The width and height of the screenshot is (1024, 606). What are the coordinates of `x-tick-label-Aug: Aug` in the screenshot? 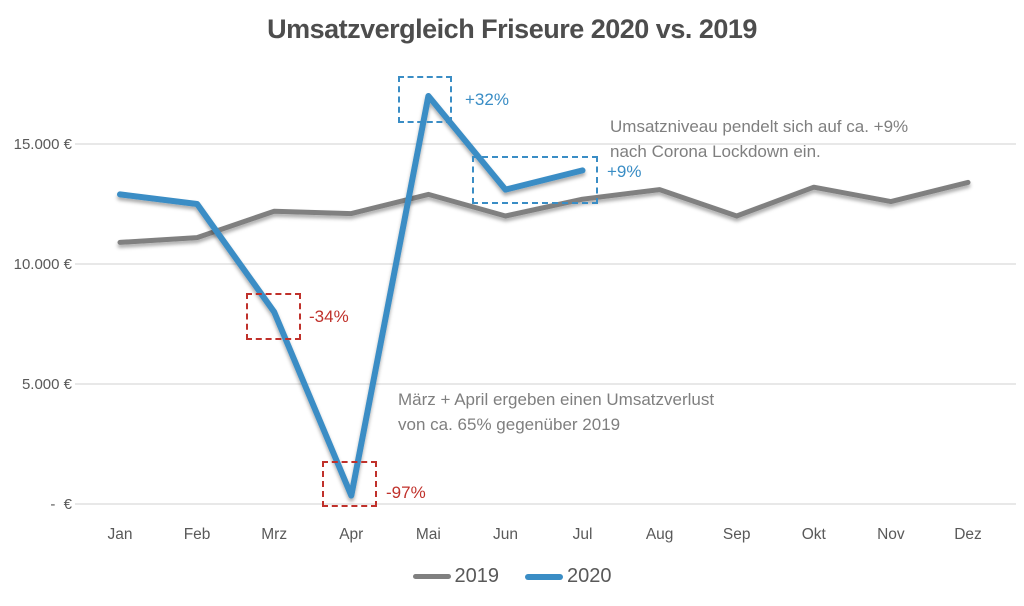 It's located at (660, 534).